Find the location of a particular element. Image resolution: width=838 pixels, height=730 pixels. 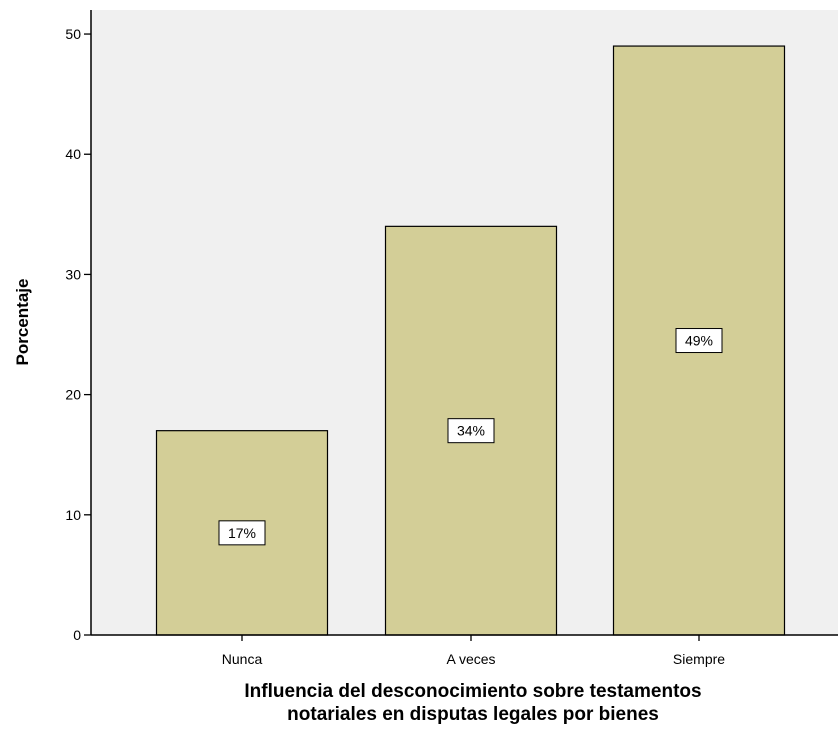

x-axis-ticks: Nunca A veces Siempre is located at coordinates (473, 651).